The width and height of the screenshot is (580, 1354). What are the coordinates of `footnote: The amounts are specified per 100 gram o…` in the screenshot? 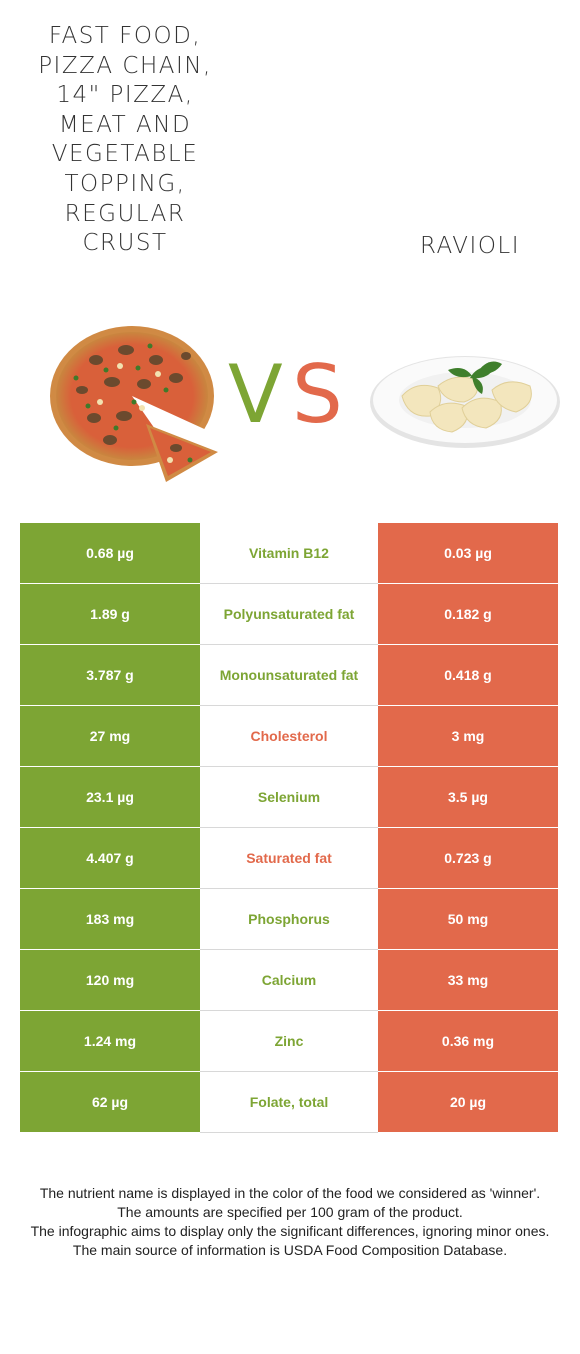 It's located at (290, 1212).